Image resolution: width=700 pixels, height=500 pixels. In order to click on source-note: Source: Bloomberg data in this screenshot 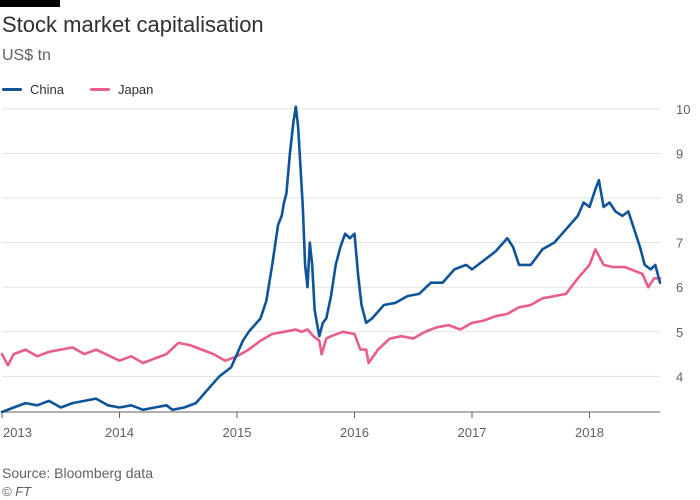, I will do `click(77, 473)`.